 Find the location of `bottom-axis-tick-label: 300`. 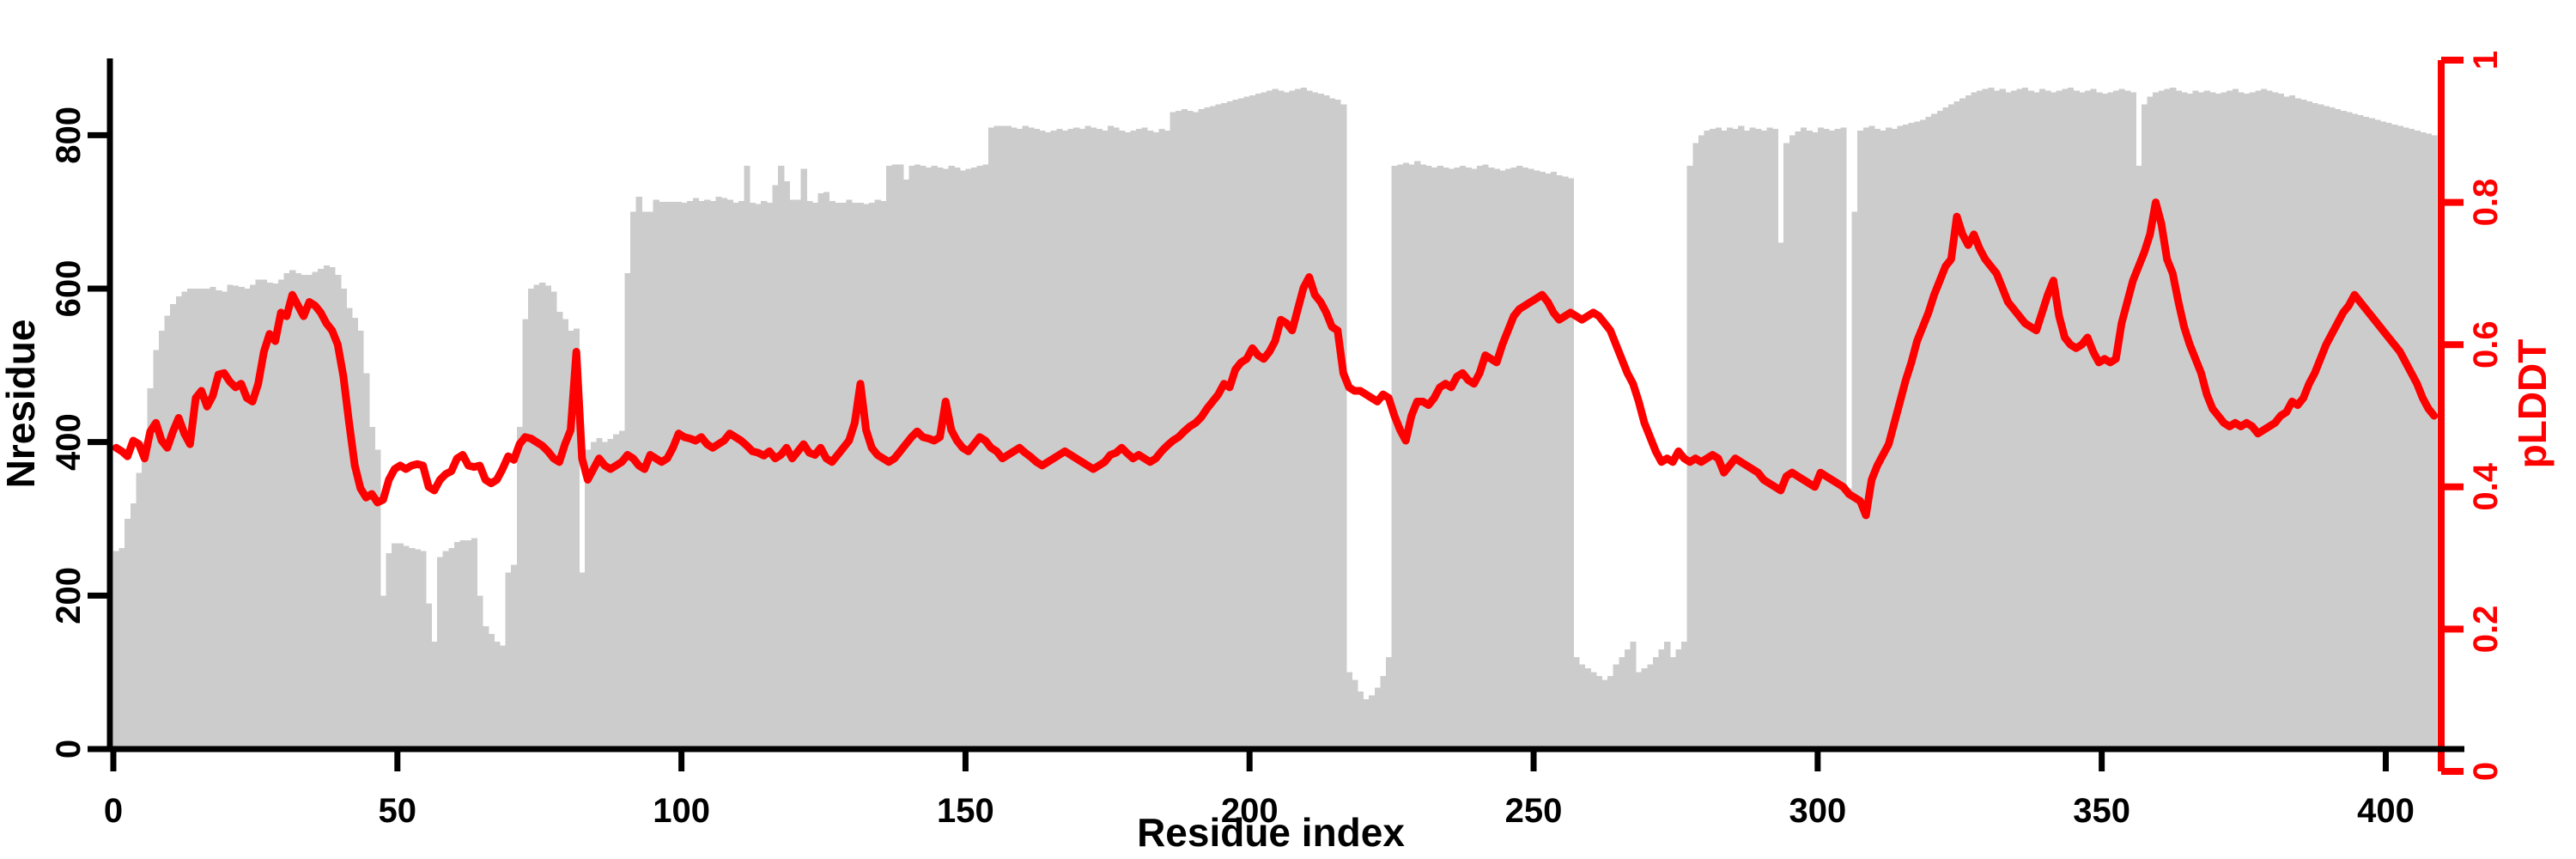

bottom-axis-tick-label: 300 is located at coordinates (1817, 811).